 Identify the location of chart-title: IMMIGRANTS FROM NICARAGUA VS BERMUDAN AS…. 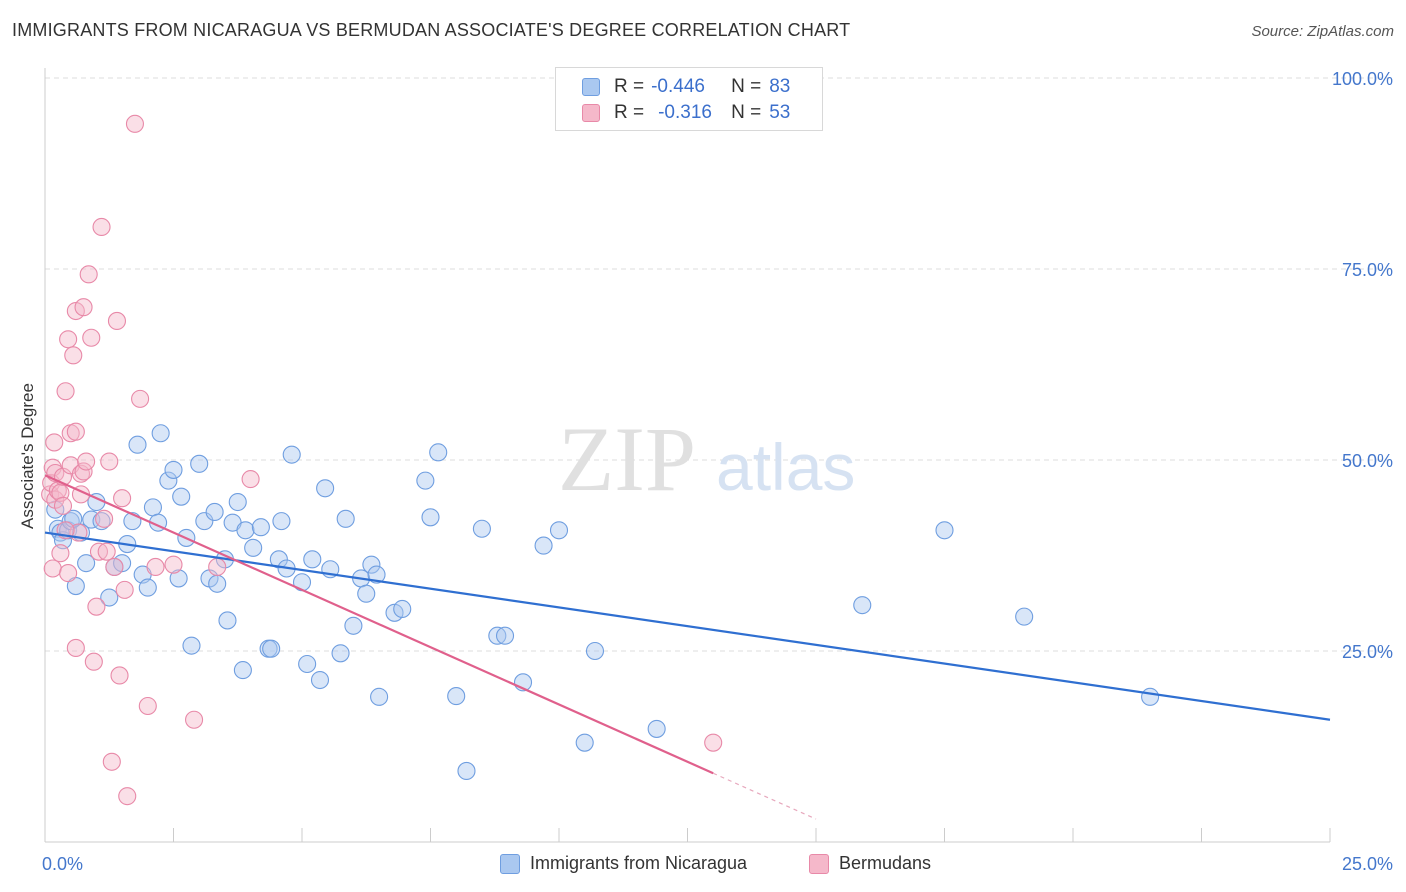
(431, 30).